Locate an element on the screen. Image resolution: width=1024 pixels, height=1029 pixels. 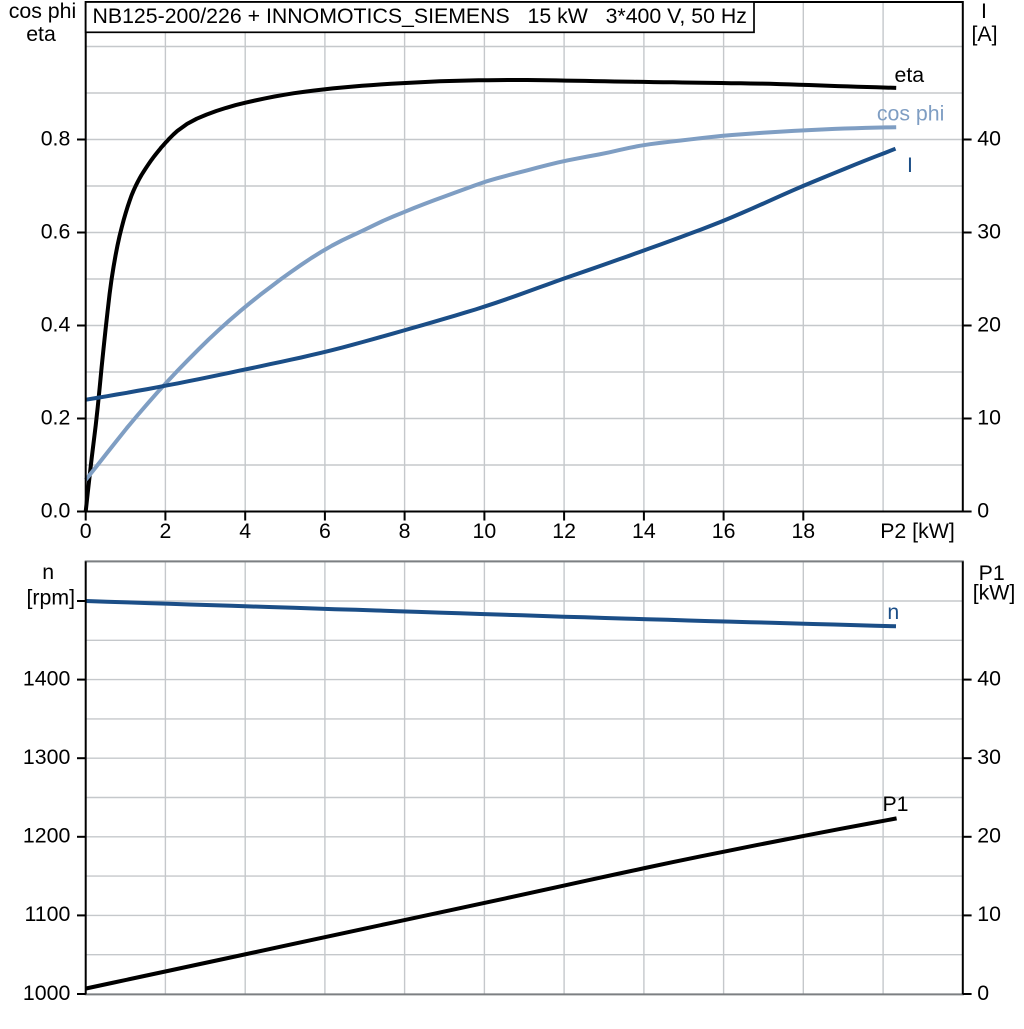
svg-text: 14 is located at coordinates (644, 531).